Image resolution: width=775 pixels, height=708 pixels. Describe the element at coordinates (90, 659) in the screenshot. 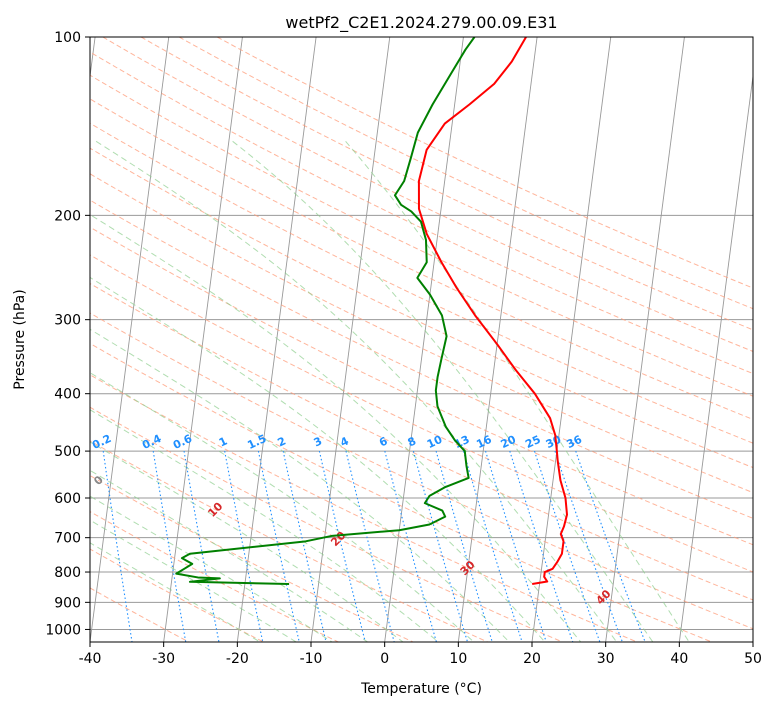

I see `x-tick-label: -40` at that location.